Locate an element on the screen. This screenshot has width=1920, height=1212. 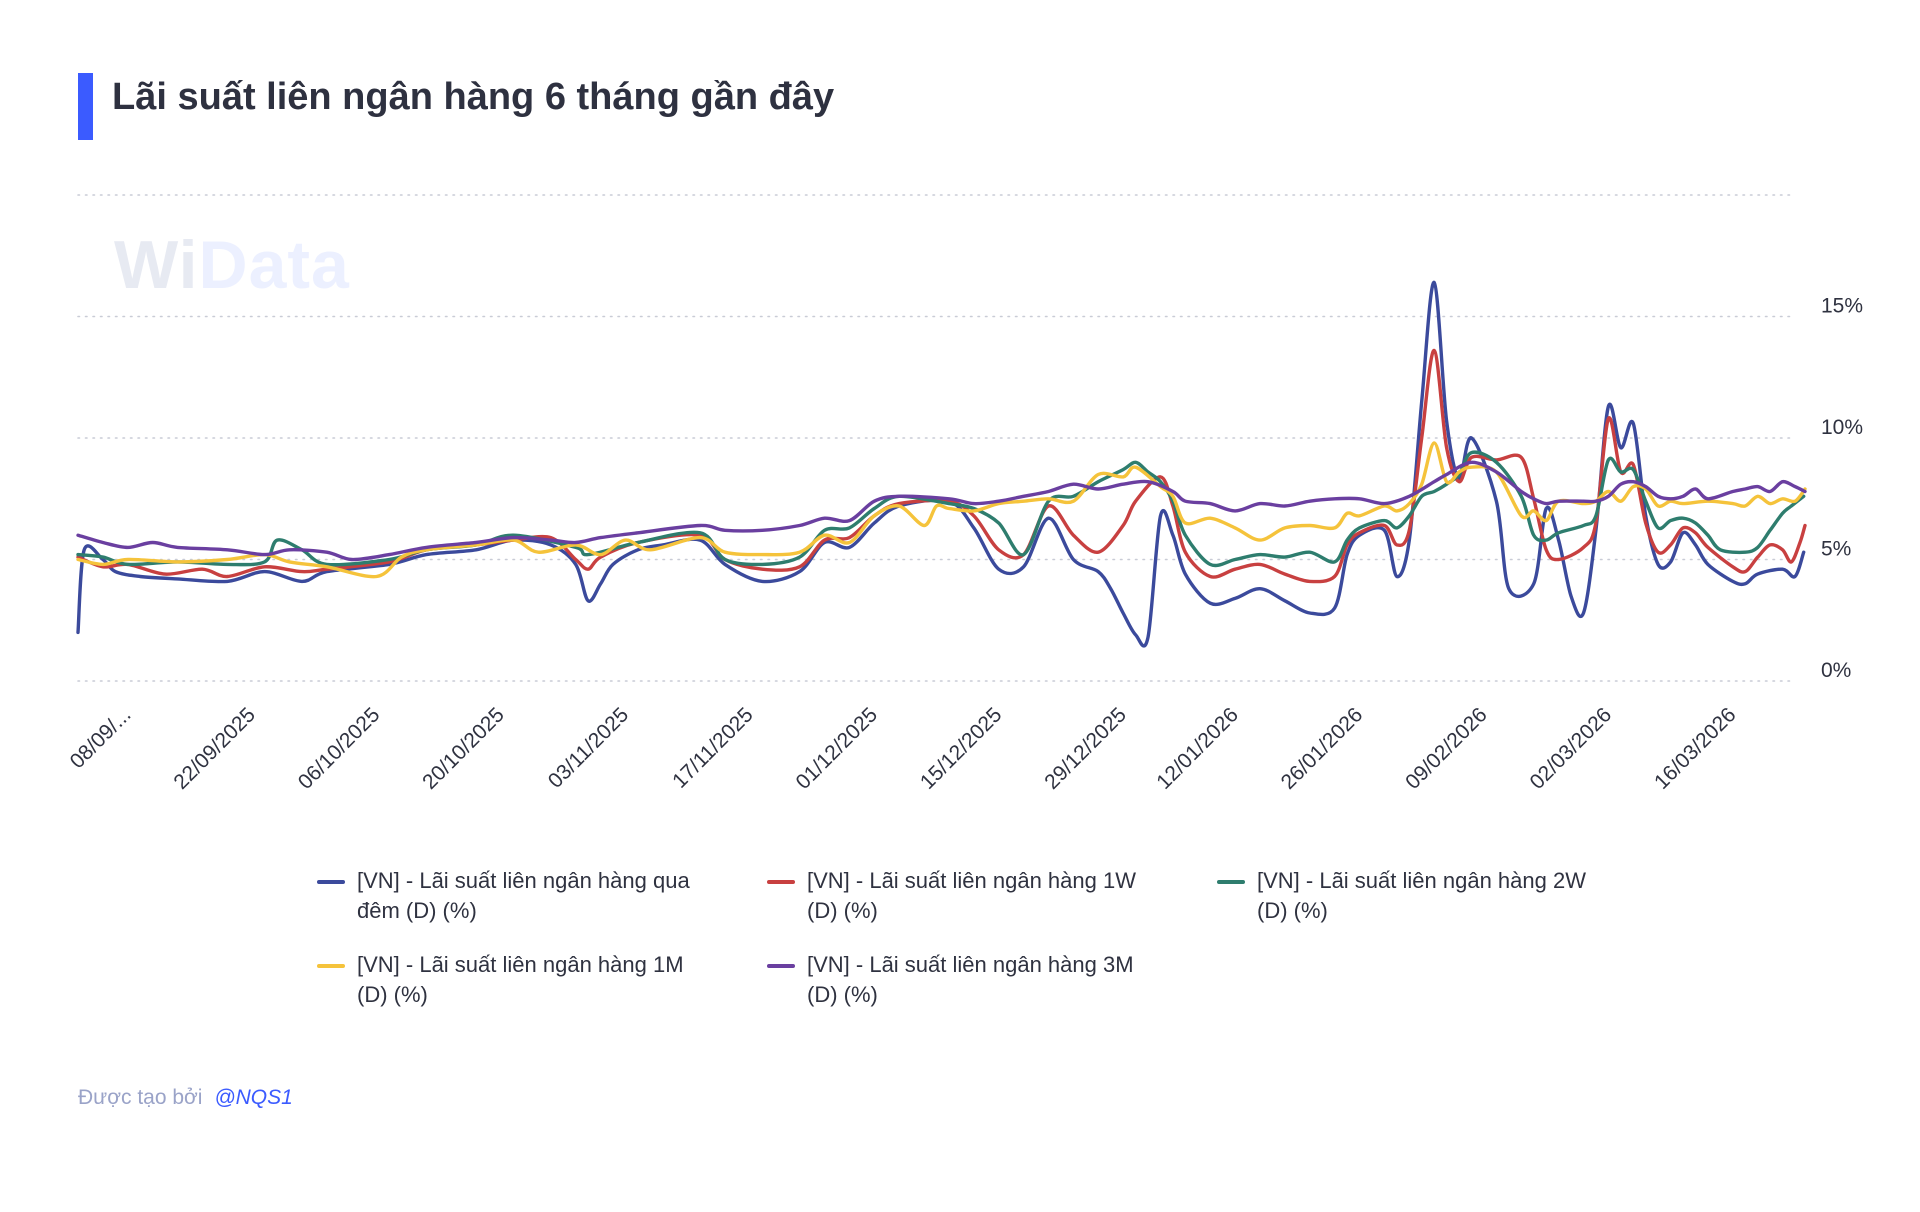
title-accent-bar is located at coordinates (85, 106).